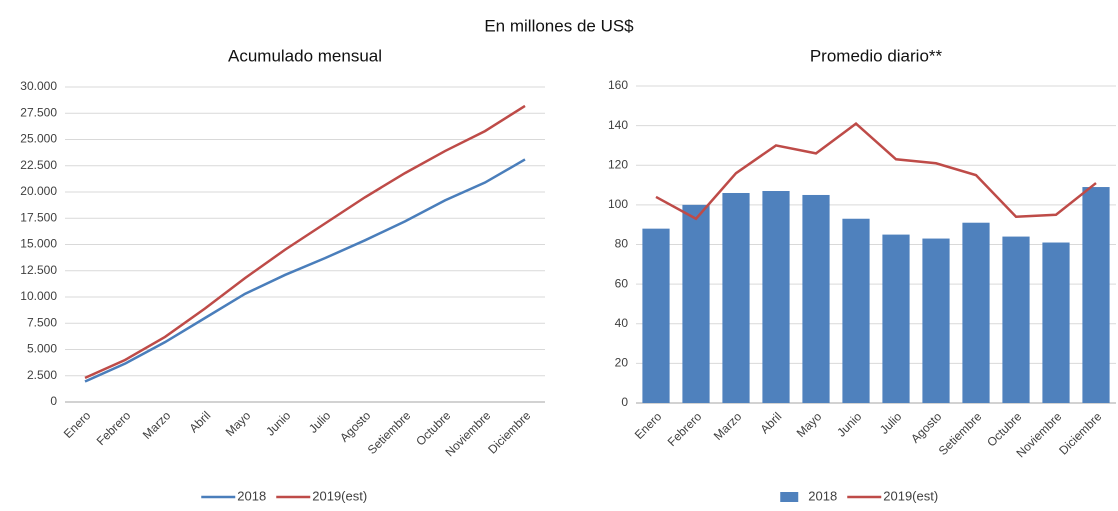  Describe the element at coordinates (876, 171) in the screenshot. I see `line-series` at that location.